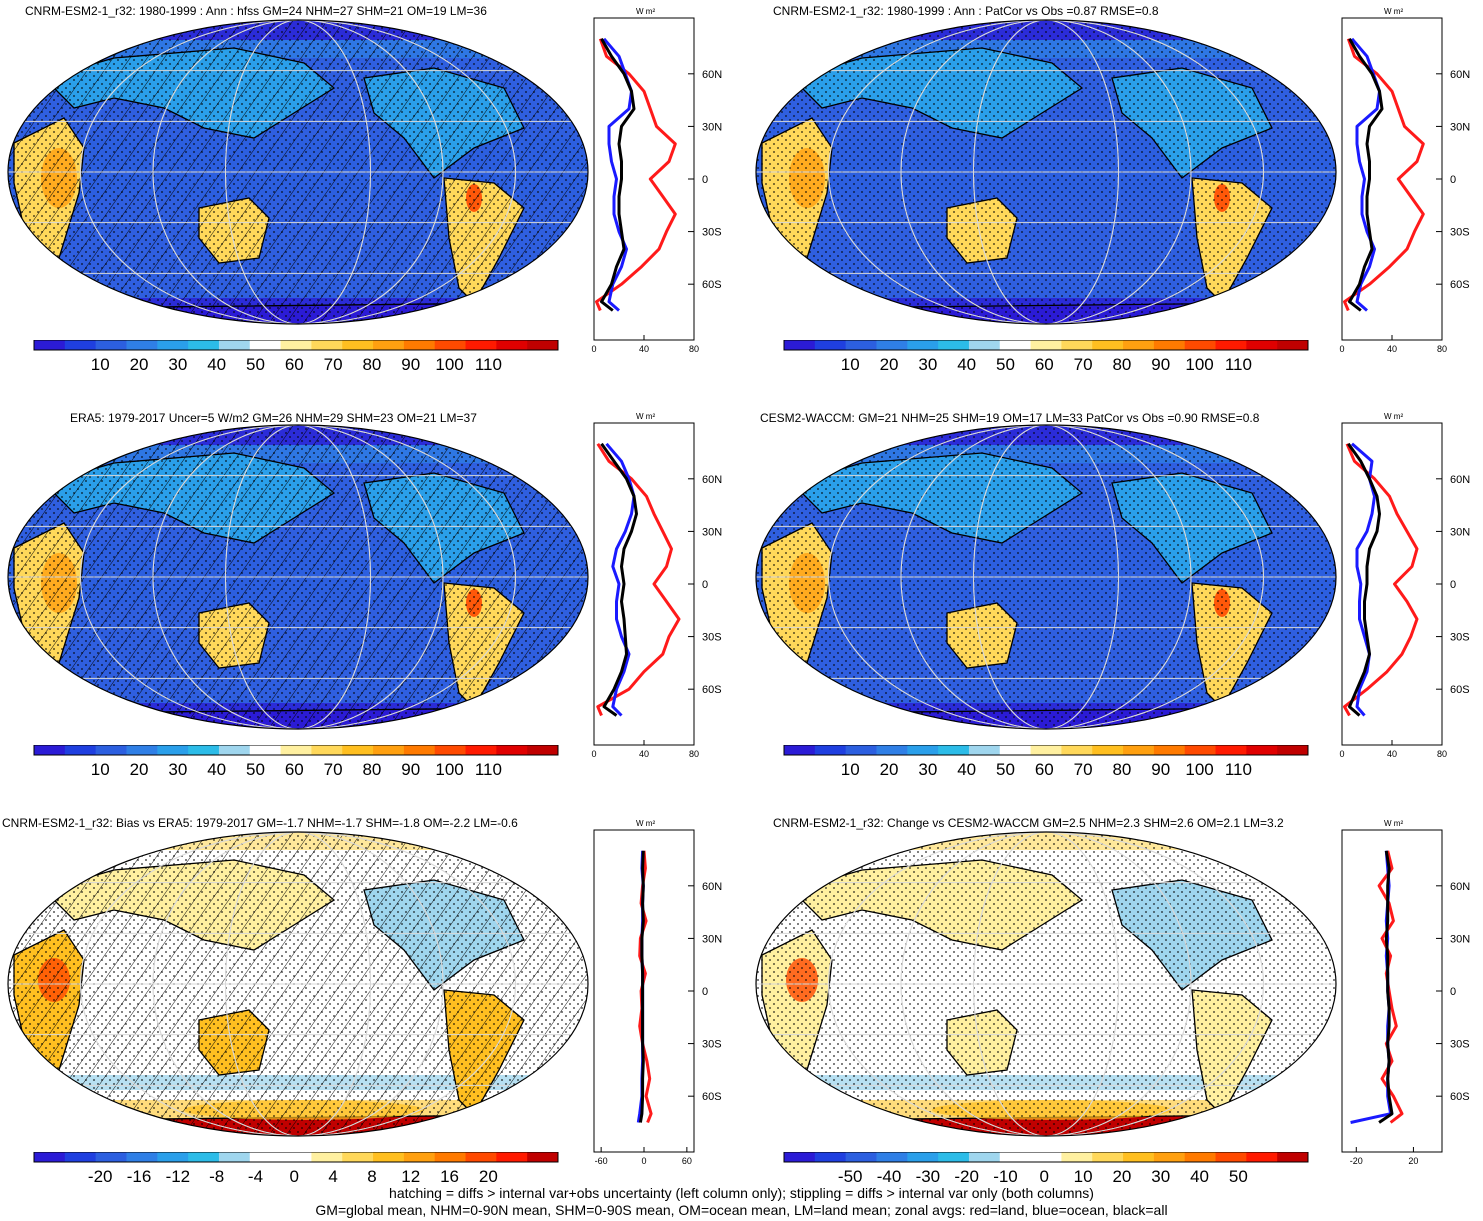 The image size is (1483, 1221). I want to click on colorbar-tick-label: 110, so click(488, 364).